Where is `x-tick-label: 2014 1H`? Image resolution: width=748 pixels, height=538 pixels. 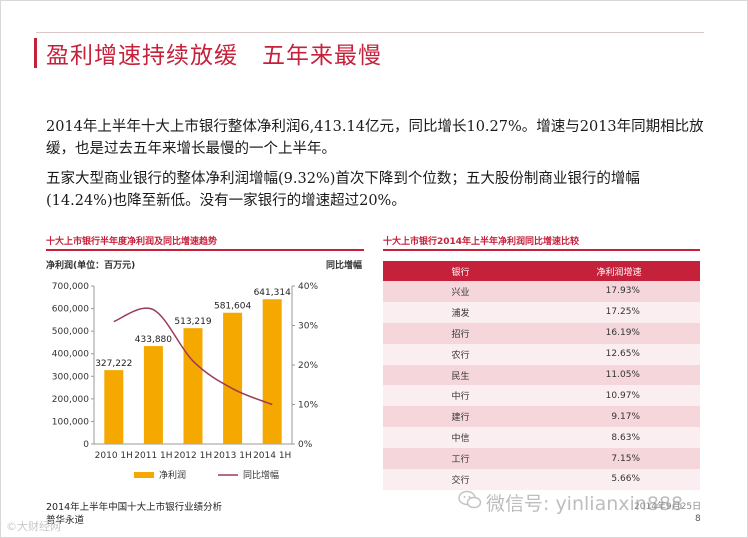
x-tick-label: 2014 1H is located at coordinates (272, 456).